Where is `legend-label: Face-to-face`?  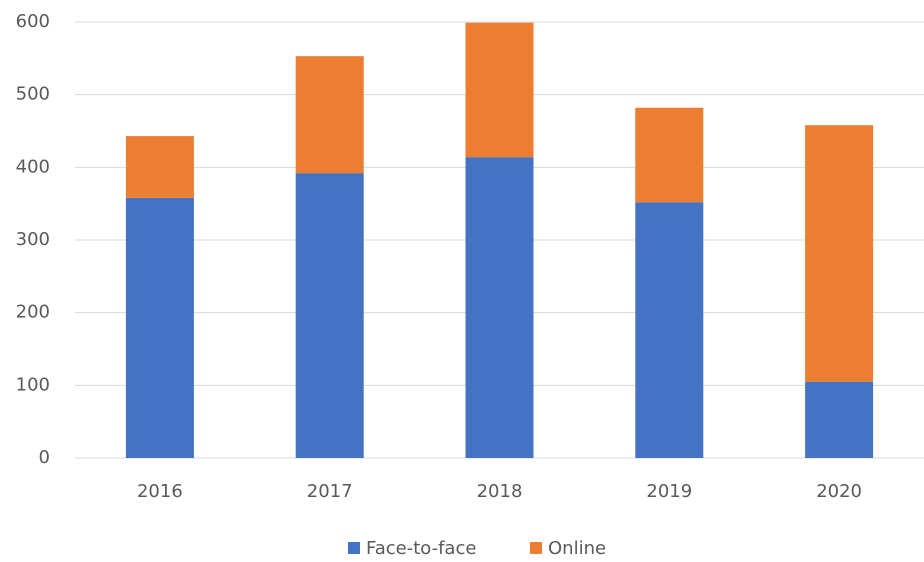 legend-label: Face-to-face is located at coordinates (421, 548).